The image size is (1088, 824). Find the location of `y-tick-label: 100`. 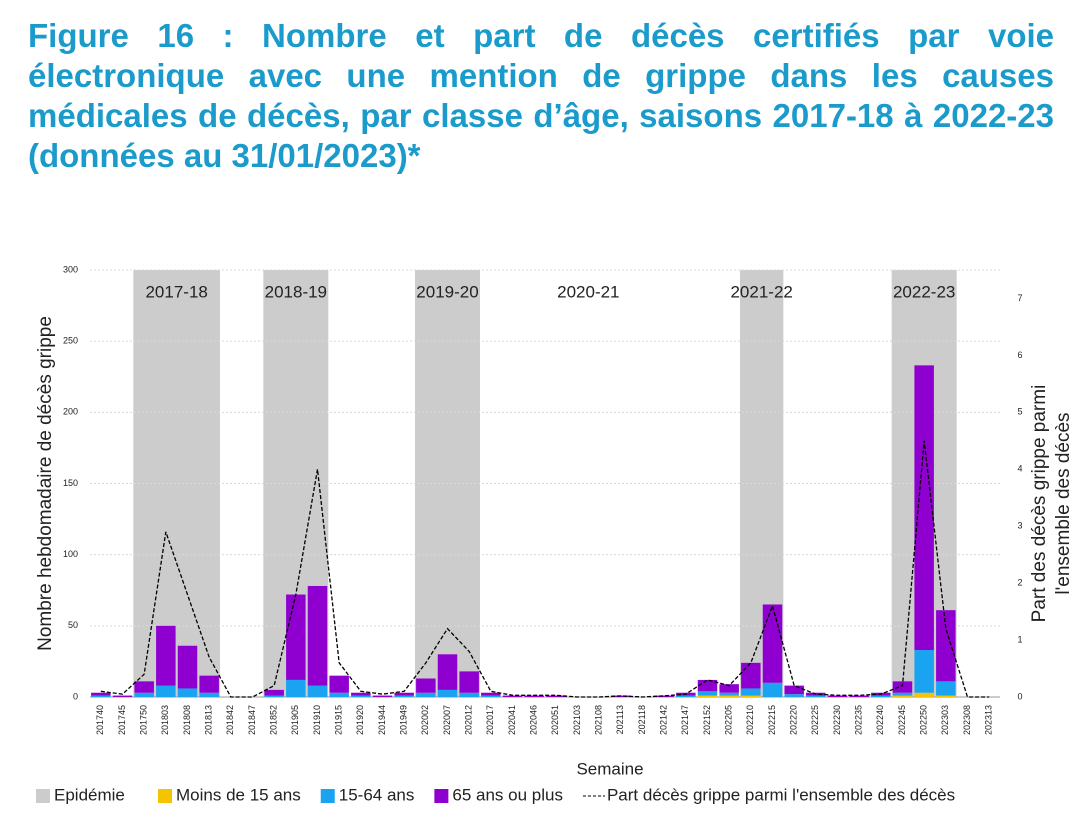

y-tick-label: 100 is located at coordinates (70, 554).